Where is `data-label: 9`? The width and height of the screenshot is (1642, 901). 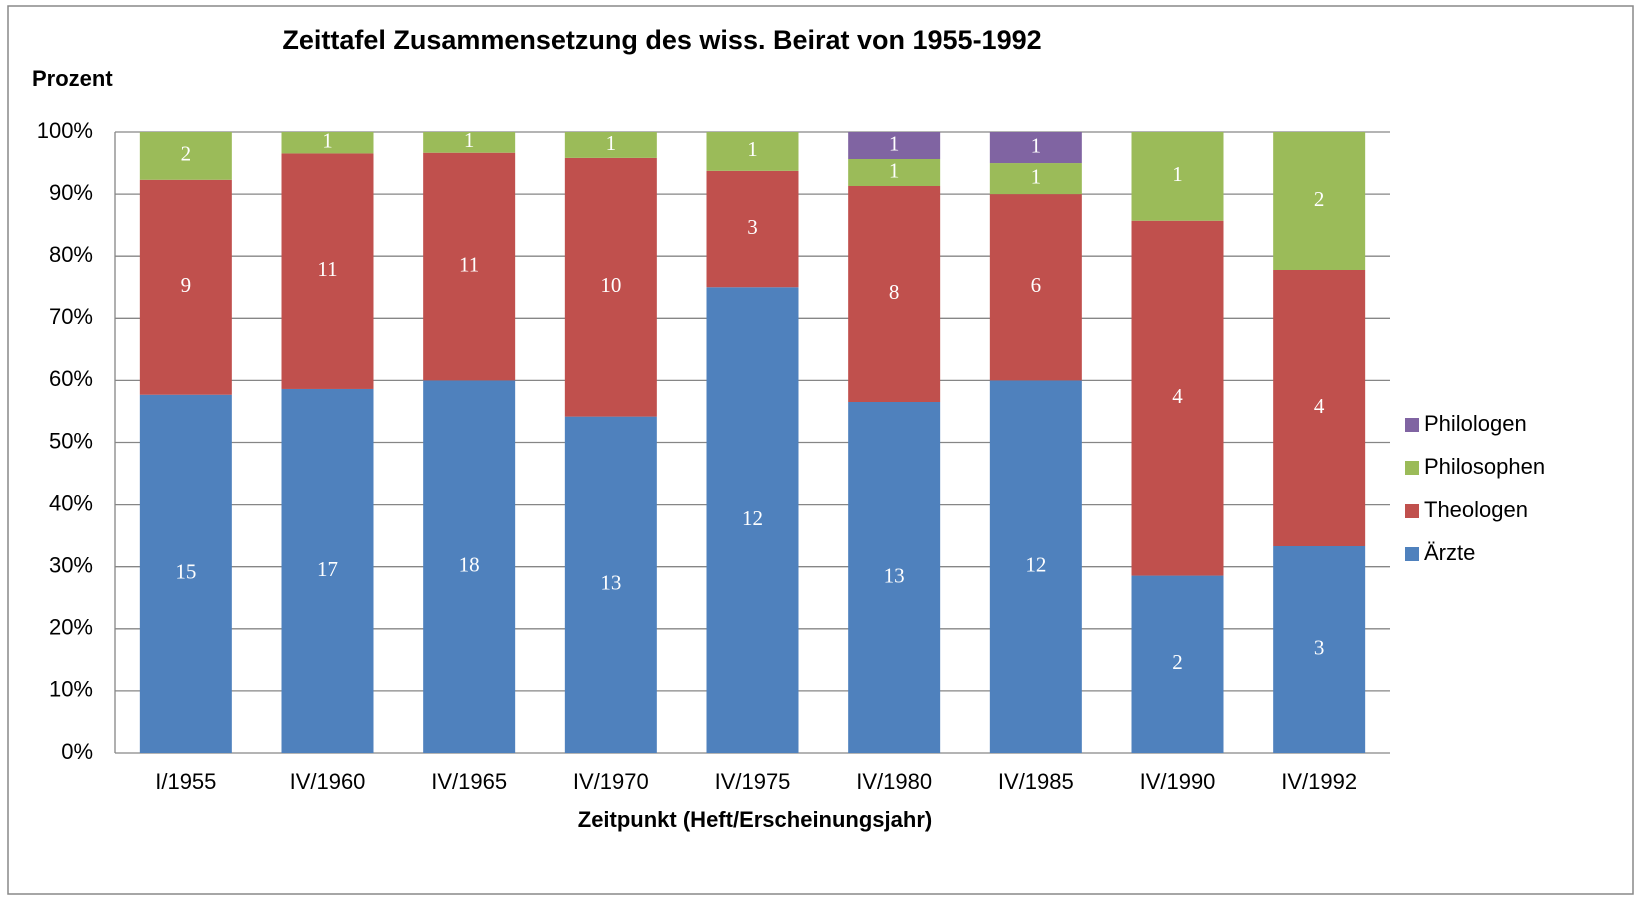
data-label: 9 is located at coordinates (186, 285).